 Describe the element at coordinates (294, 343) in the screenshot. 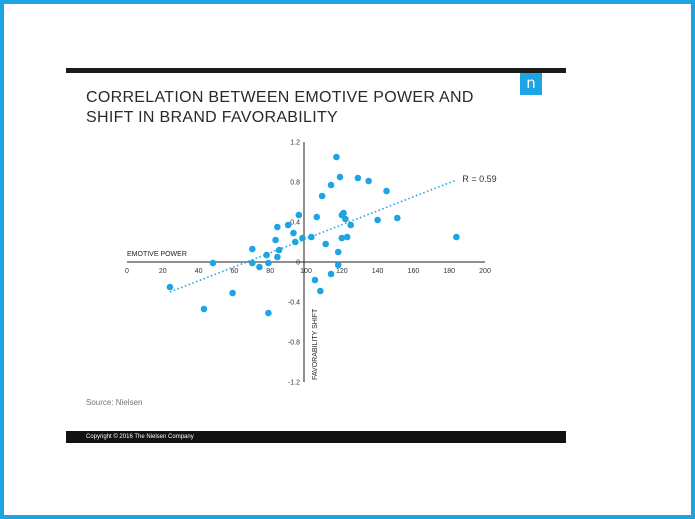

I see `y-tick-label: -0.8` at that location.